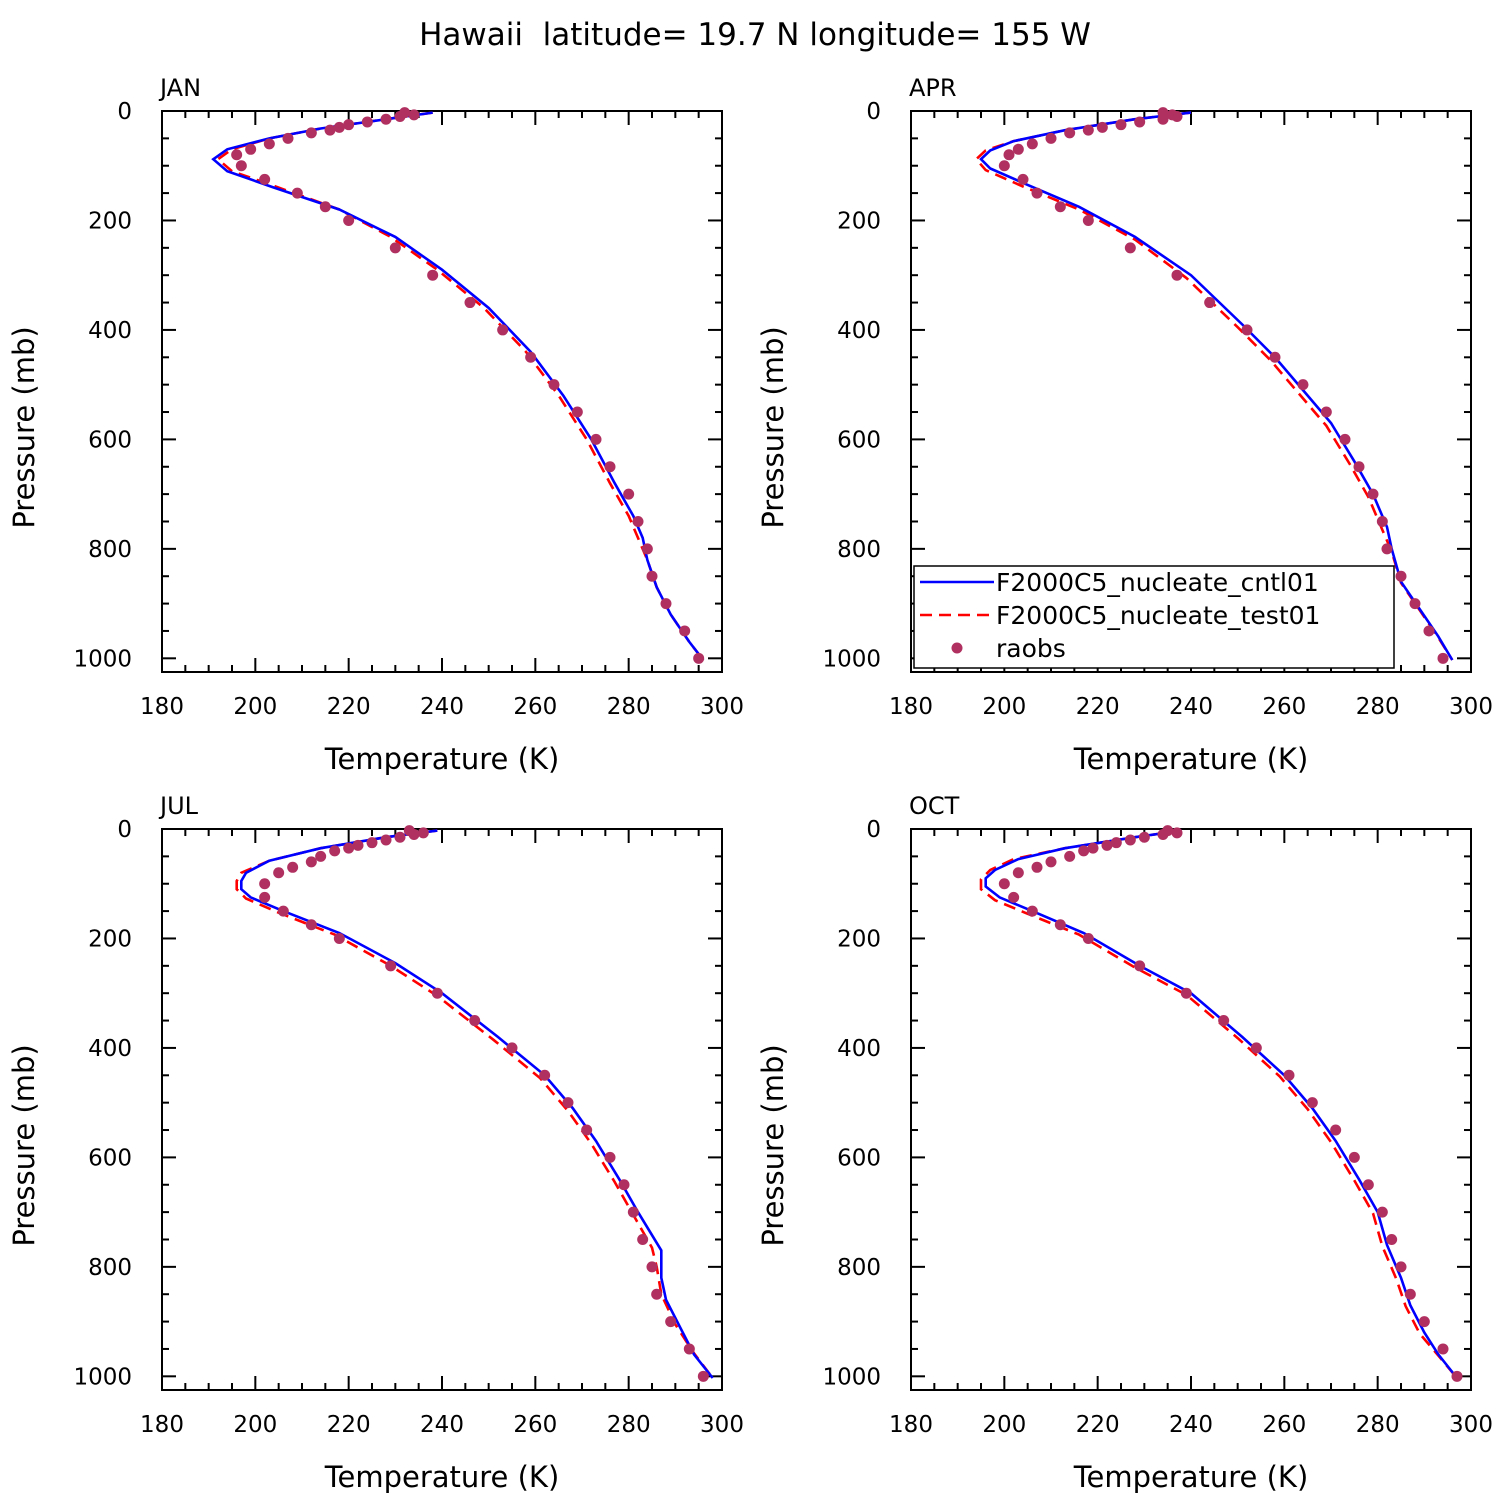  What do you see at coordinates (1191, 1425) in the screenshot?
I see `x-tick-label: 240` at bounding box center [1191, 1425].